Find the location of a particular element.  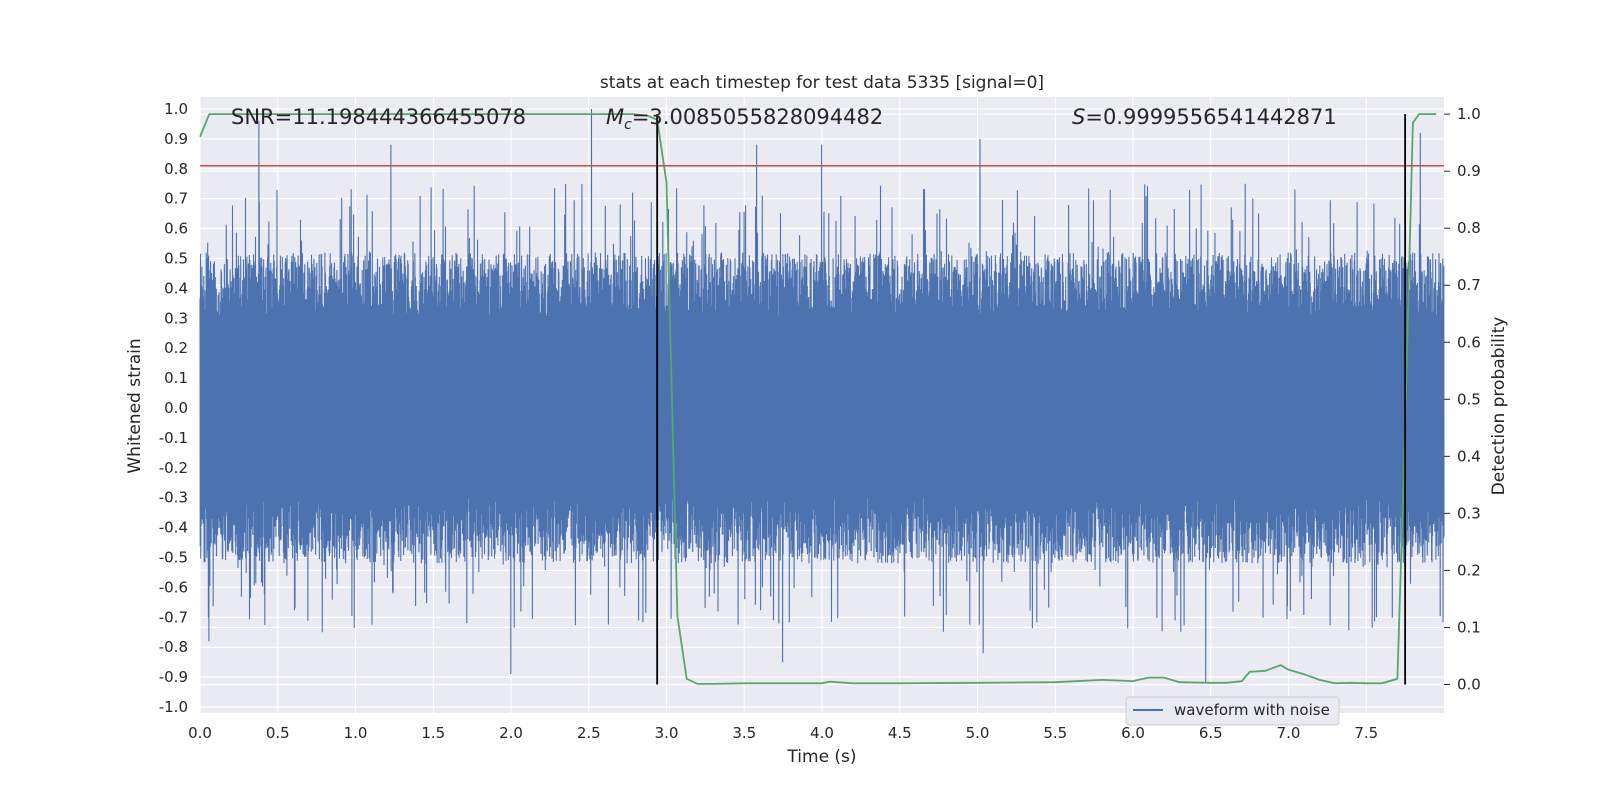

x-tick-label: 6.5 is located at coordinates (1211, 733).